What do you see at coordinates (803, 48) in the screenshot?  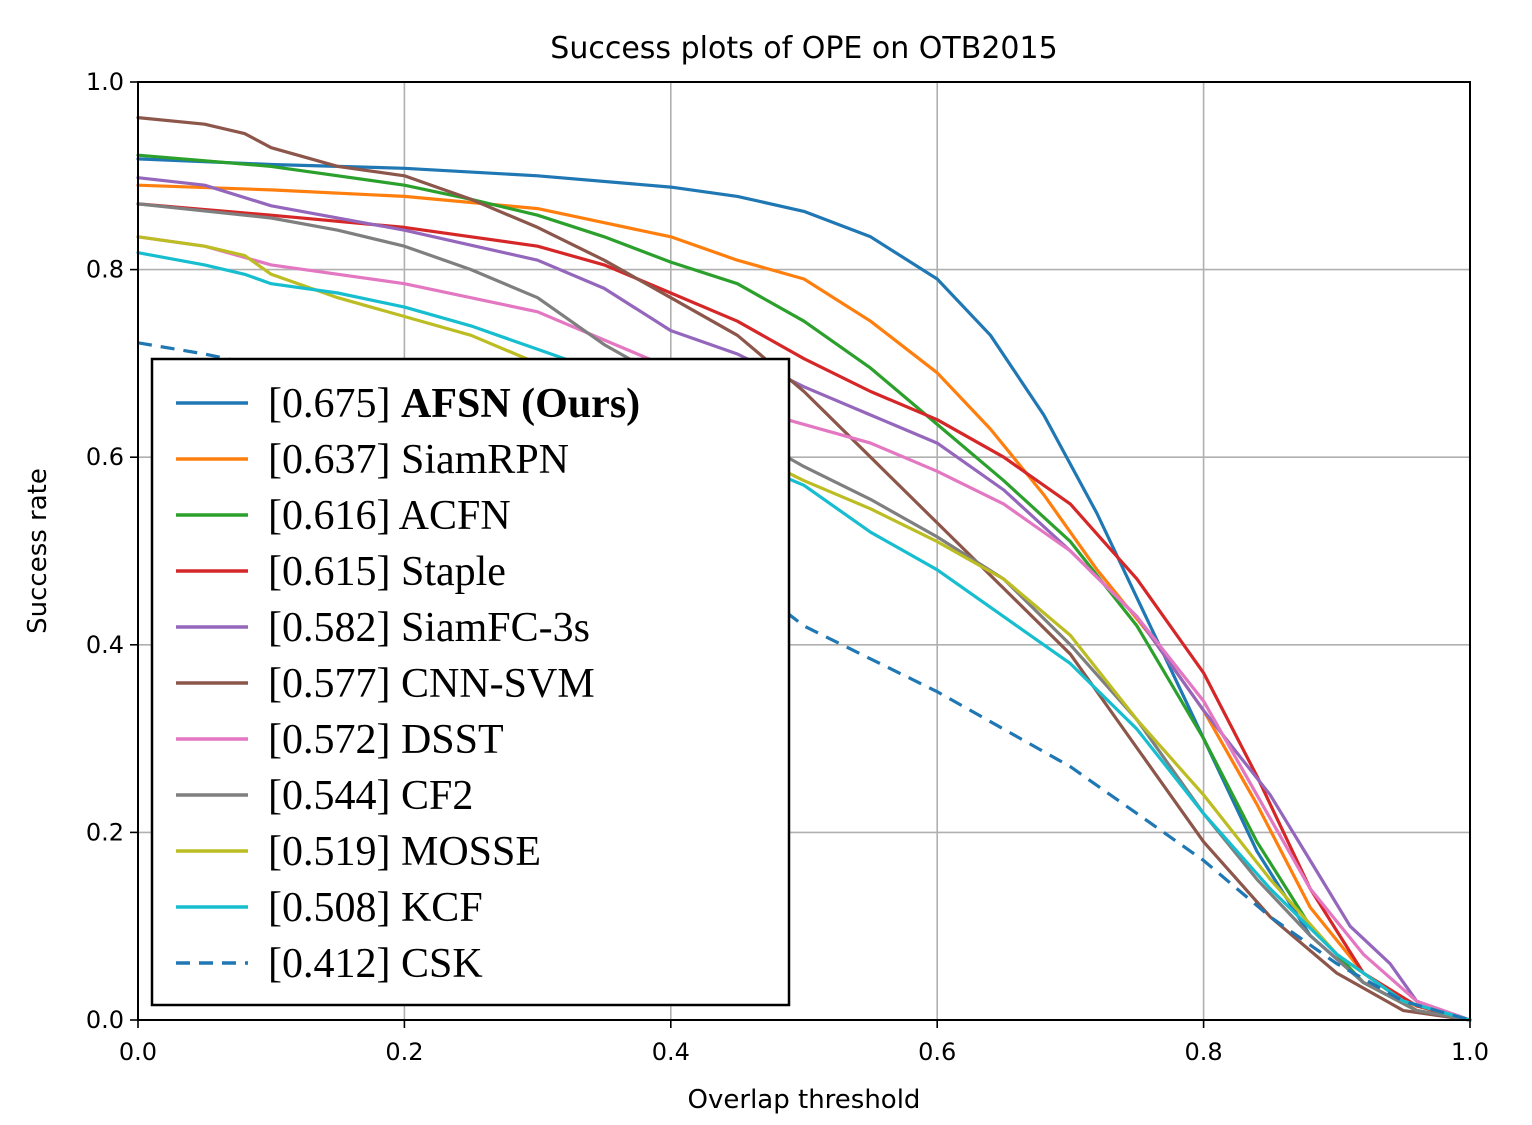 I see `chart-title: Success plots of OPE on OTB2015` at bounding box center [803, 48].